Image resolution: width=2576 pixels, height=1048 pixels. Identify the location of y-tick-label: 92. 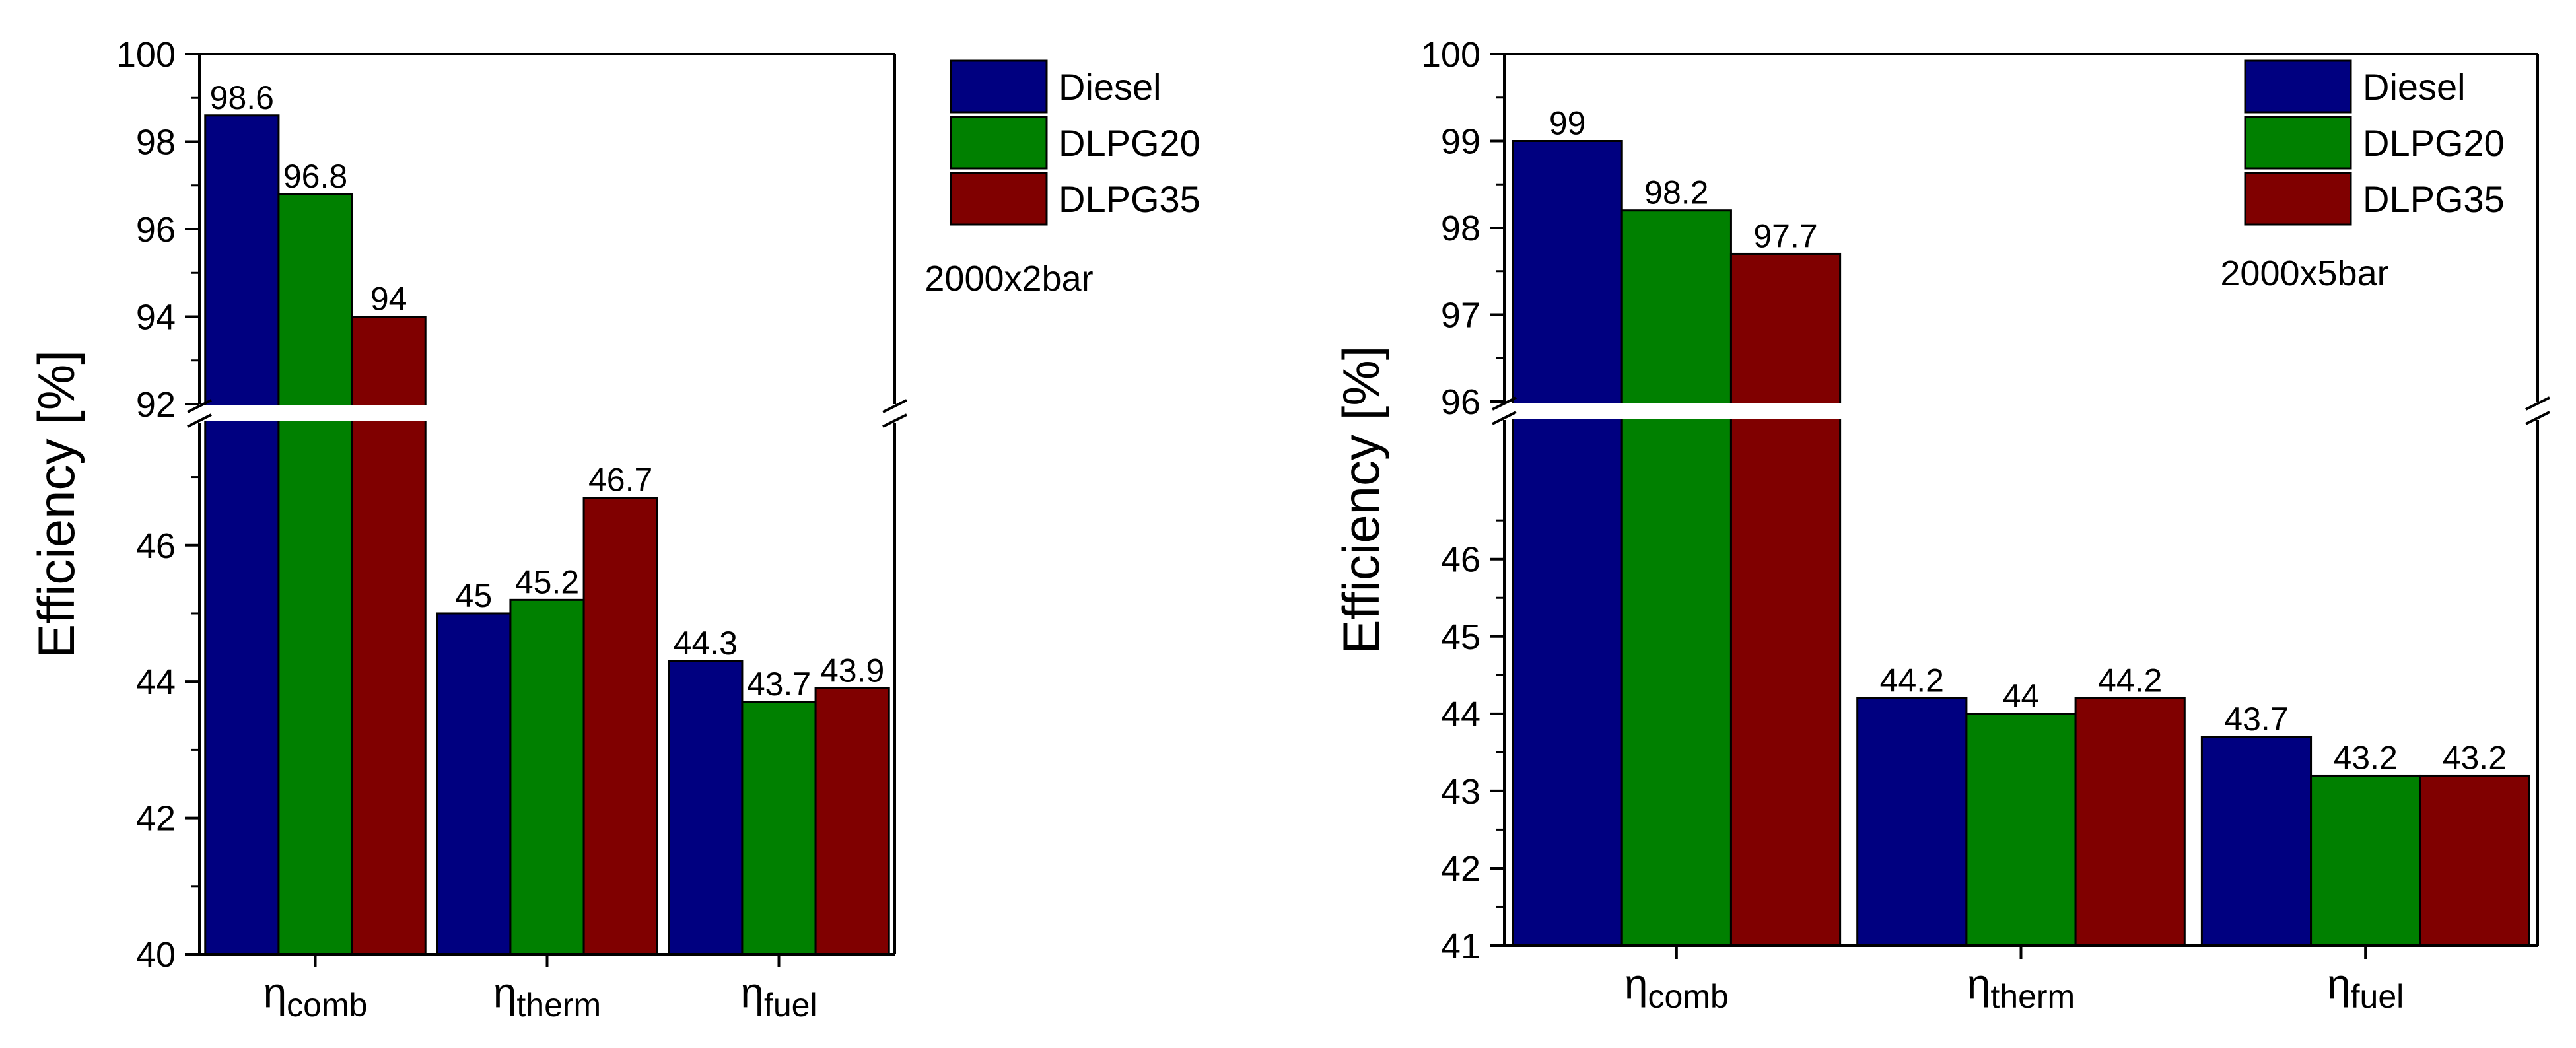
(156, 405).